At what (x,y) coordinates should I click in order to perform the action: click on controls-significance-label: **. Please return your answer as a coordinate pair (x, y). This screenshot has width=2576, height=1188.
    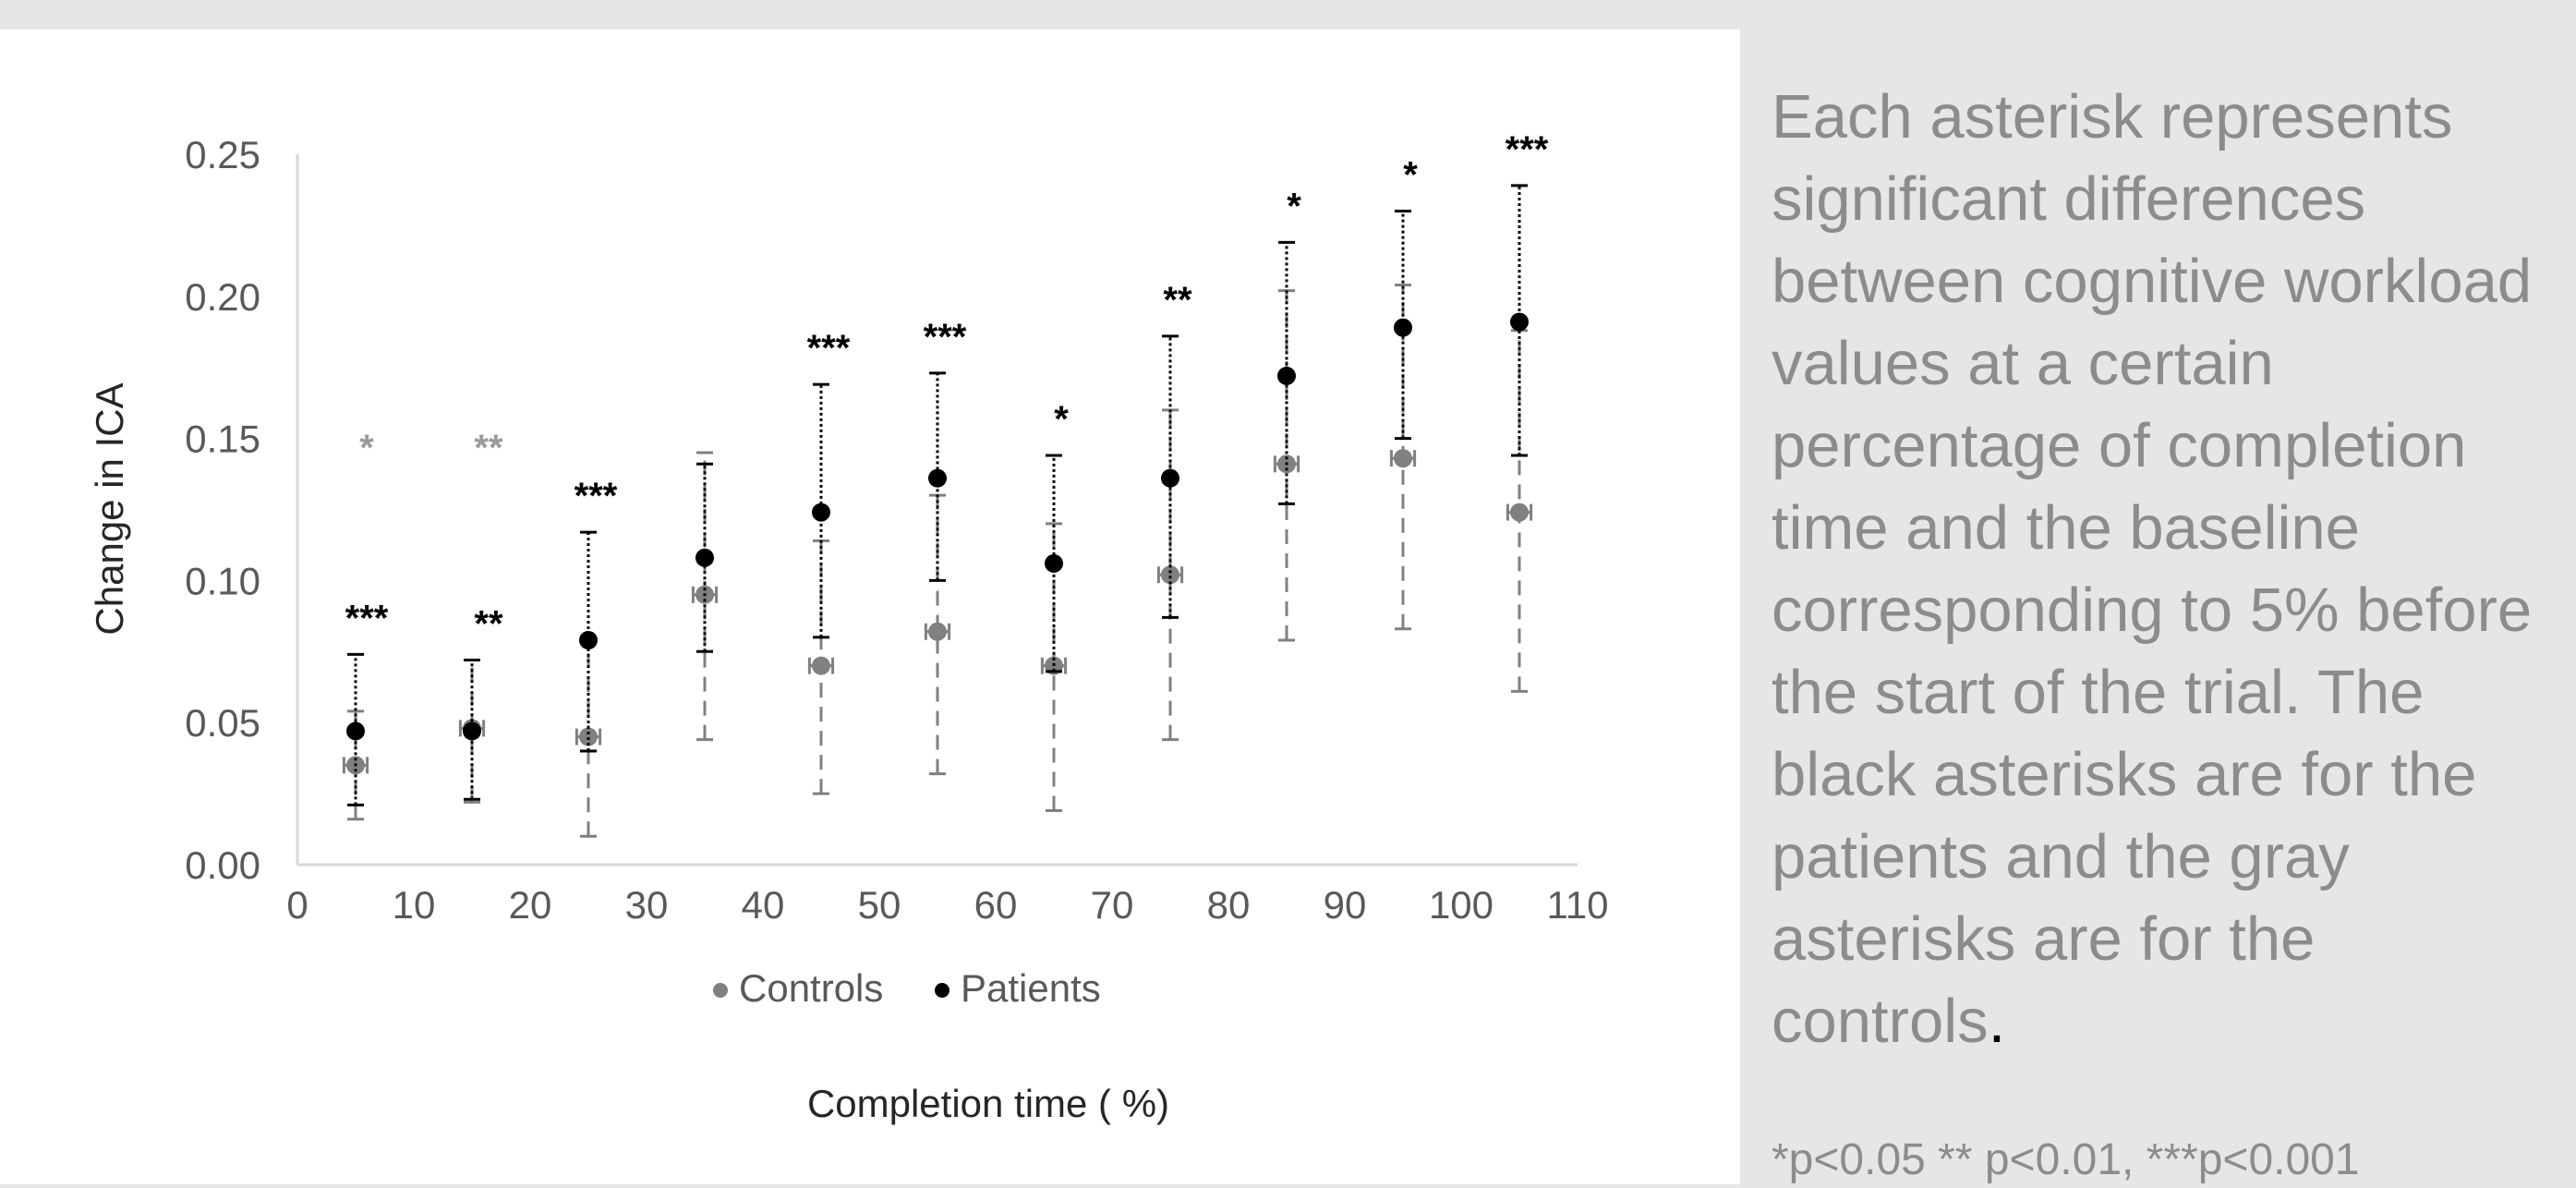
    Looking at the image, I should click on (488, 448).